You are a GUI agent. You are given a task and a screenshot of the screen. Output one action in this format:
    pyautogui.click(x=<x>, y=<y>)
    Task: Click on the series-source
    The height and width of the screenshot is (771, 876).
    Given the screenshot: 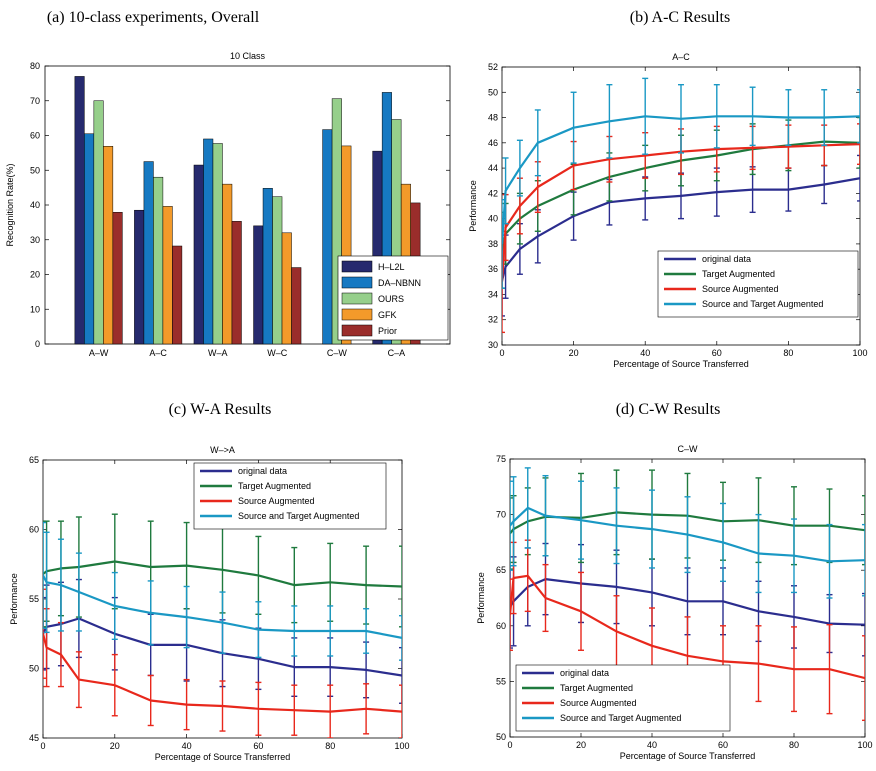 What is the action you would take?
    pyautogui.click(x=687, y=630)
    